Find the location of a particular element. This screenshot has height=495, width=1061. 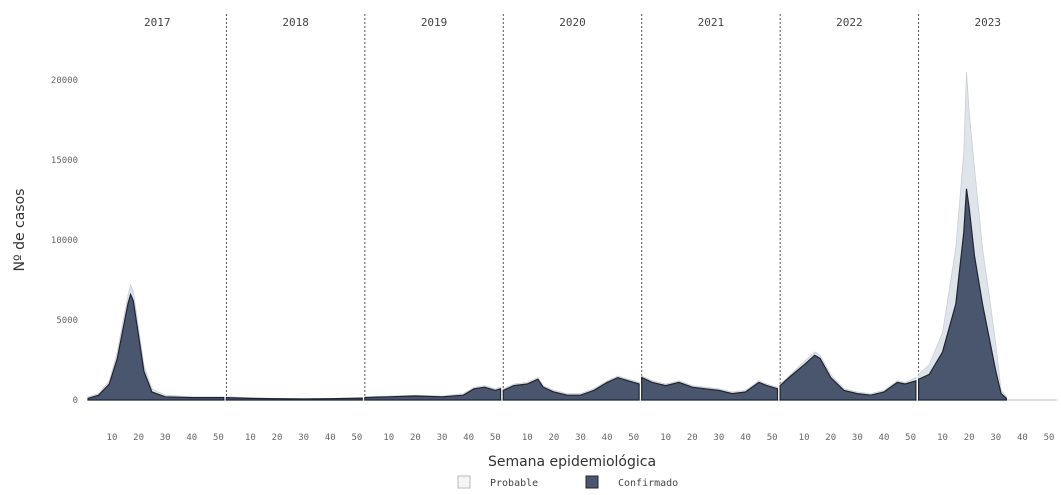

area-confirmado-2021 is located at coordinates (710, 388).